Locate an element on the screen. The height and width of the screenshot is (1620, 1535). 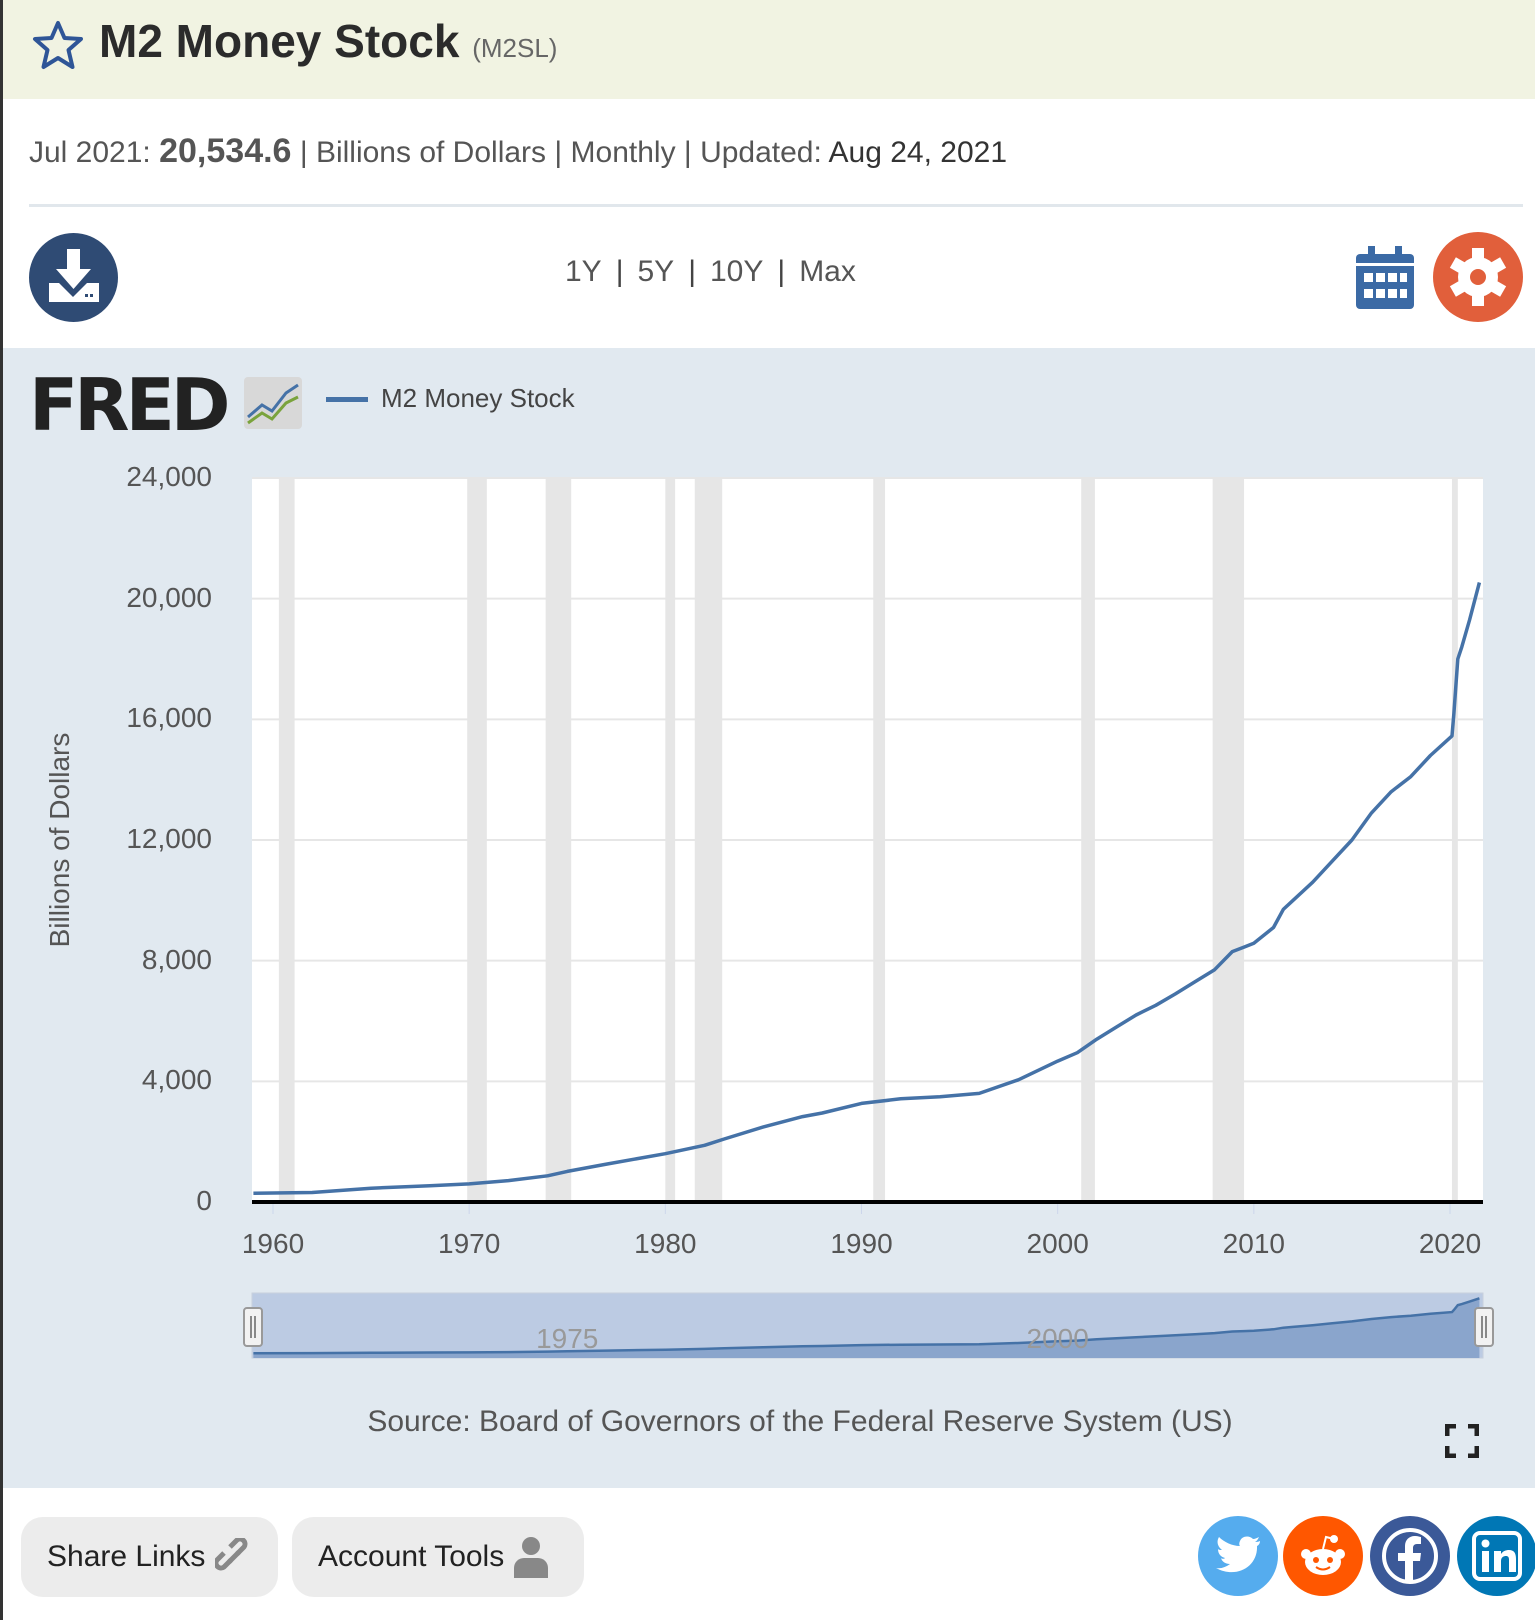
x-tick-label: 1970 is located at coordinates (469, 1243).